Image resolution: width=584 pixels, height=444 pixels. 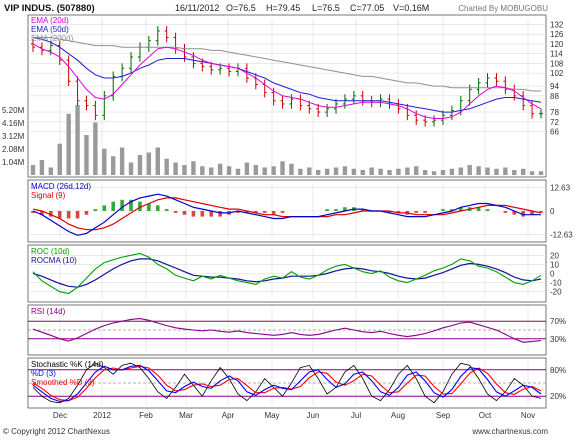 What do you see at coordinates (528, 415) in the screenshot?
I see `x-tick-label: Nov` at bounding box center [528, 415].